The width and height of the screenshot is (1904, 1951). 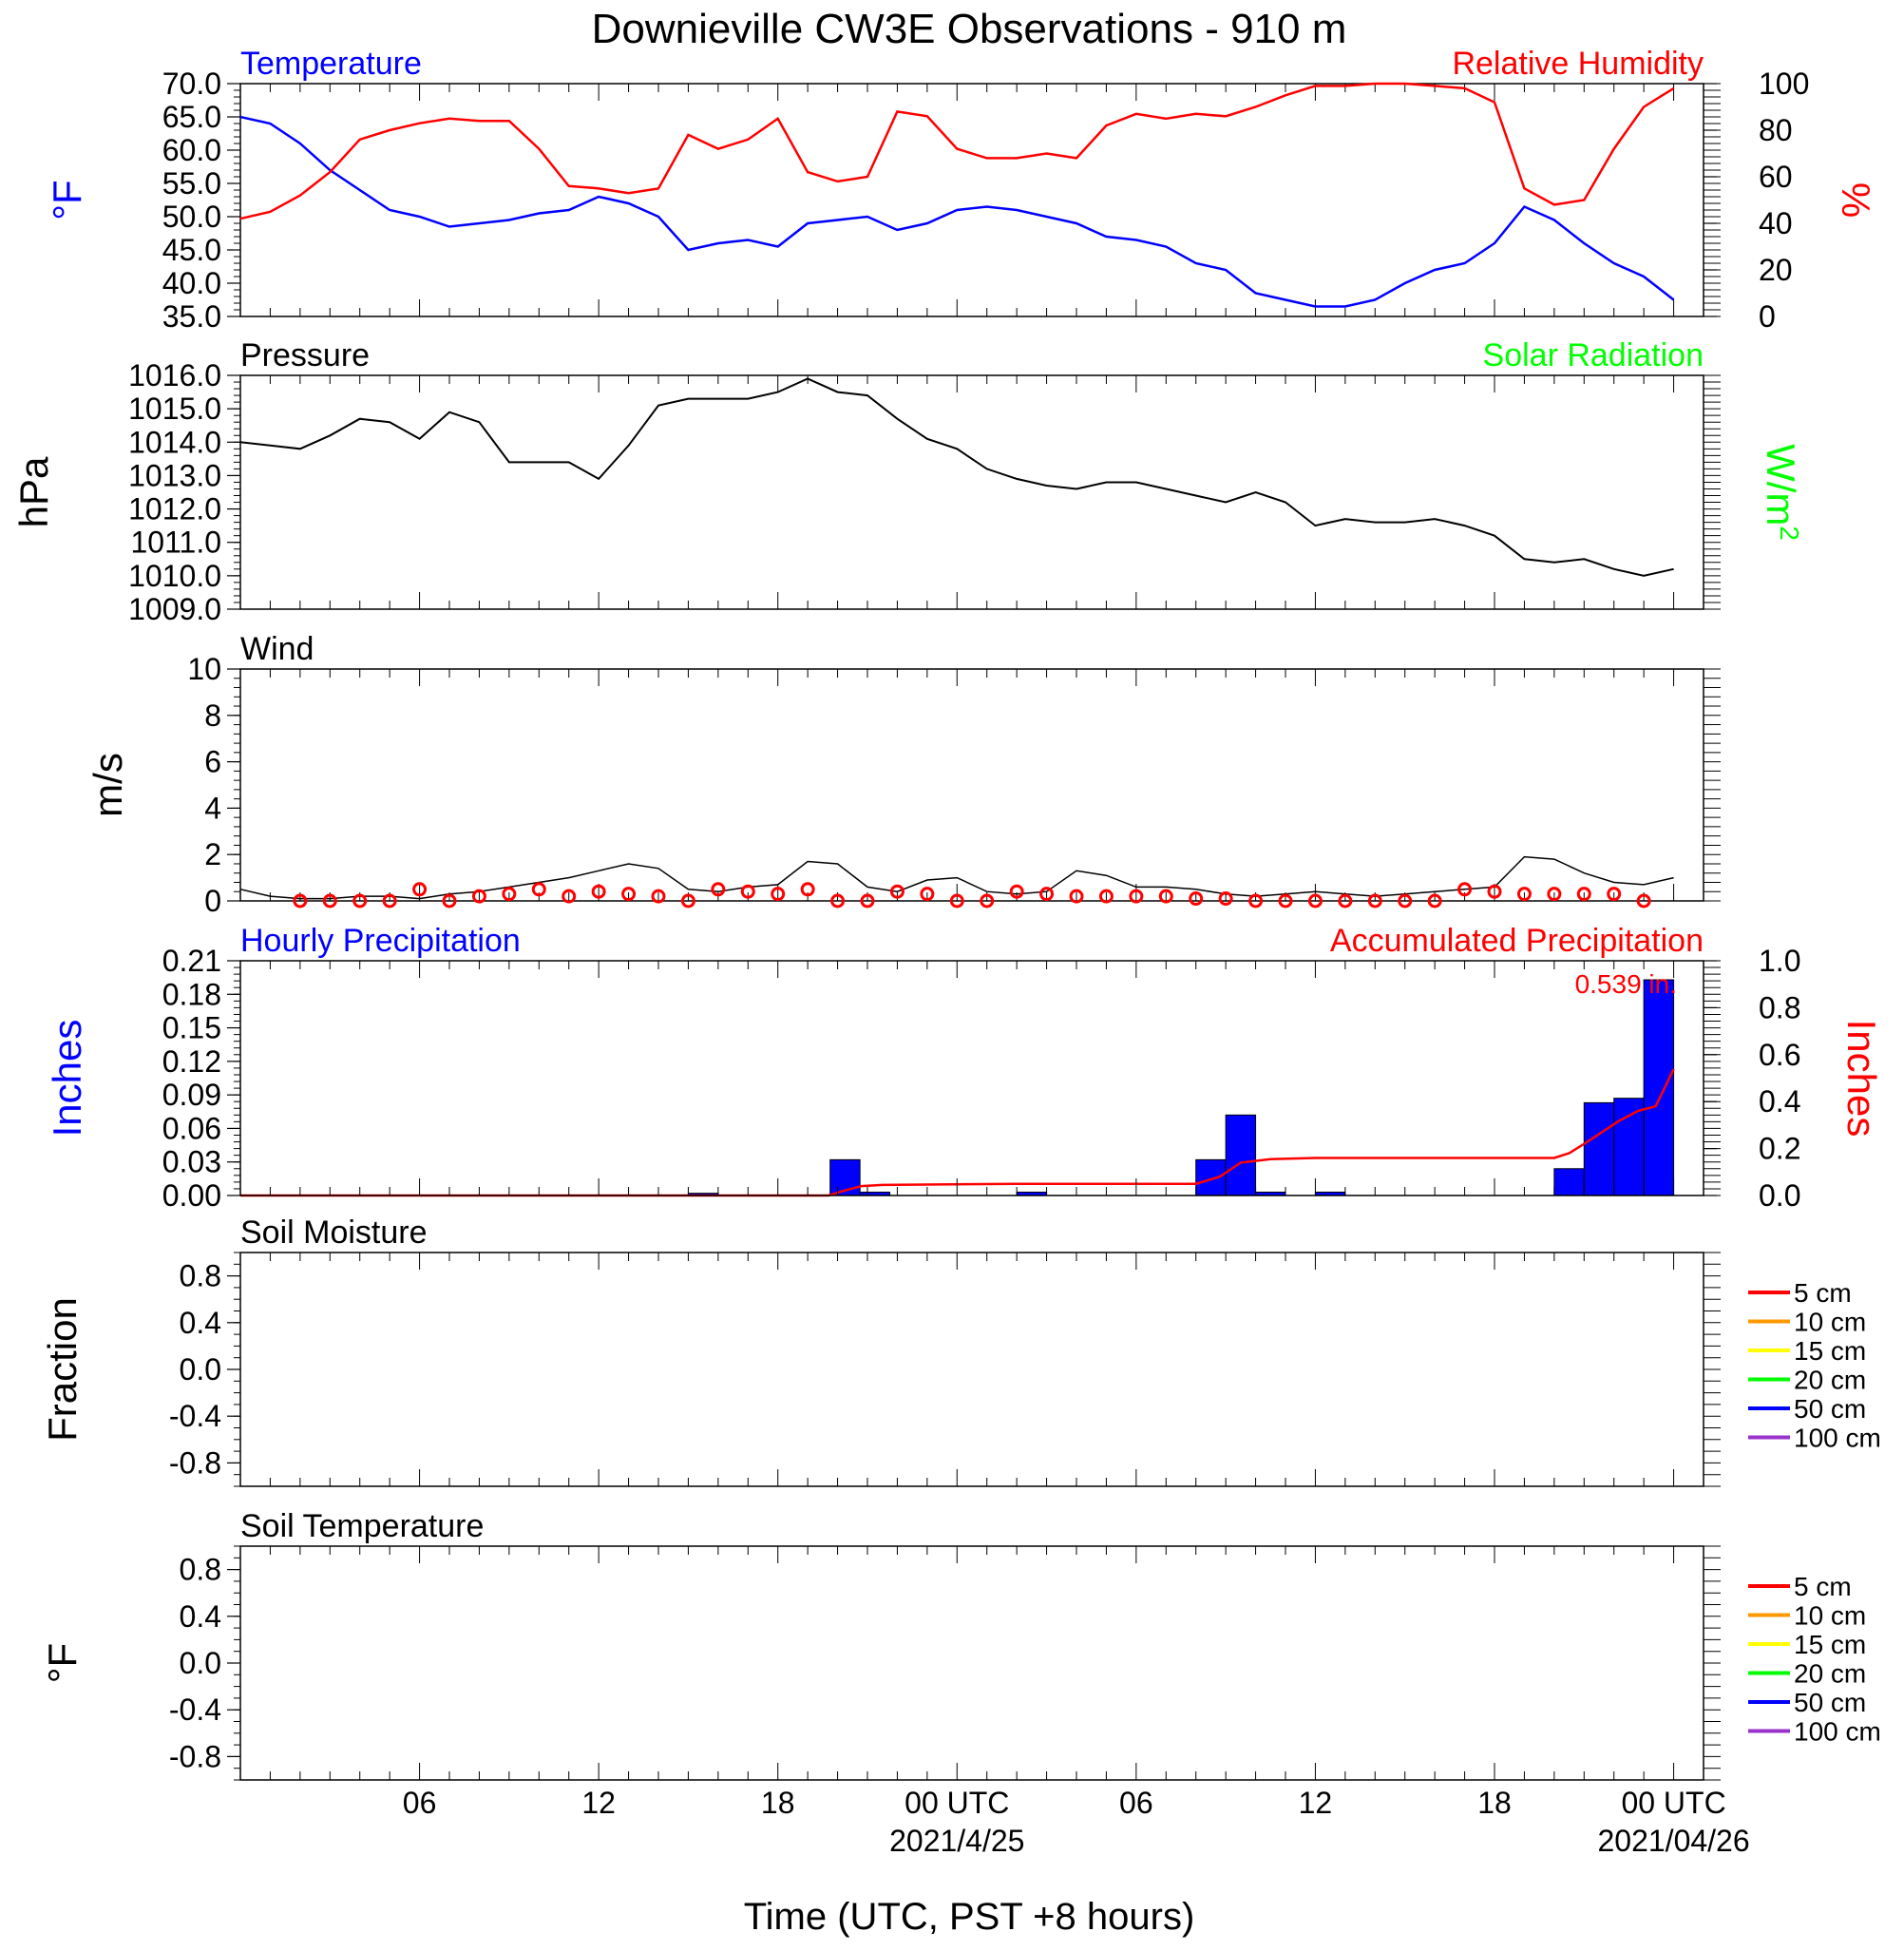 I want to click on precip-ytick-label: 0.12, so click(x=191, y=1061).